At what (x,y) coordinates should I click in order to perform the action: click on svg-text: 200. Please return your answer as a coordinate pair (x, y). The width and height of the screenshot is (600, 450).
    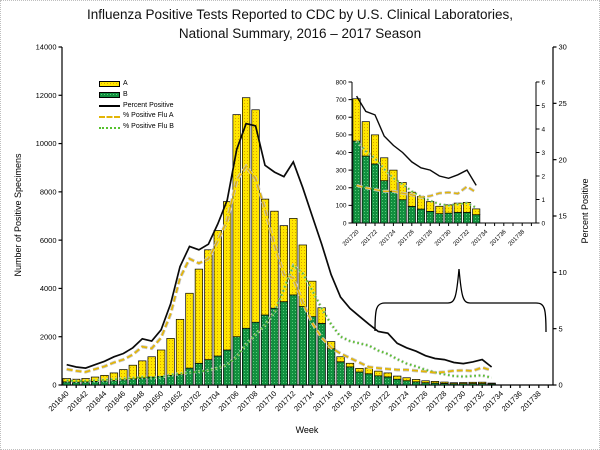
    Looking at the image, I should click on (341, 188).